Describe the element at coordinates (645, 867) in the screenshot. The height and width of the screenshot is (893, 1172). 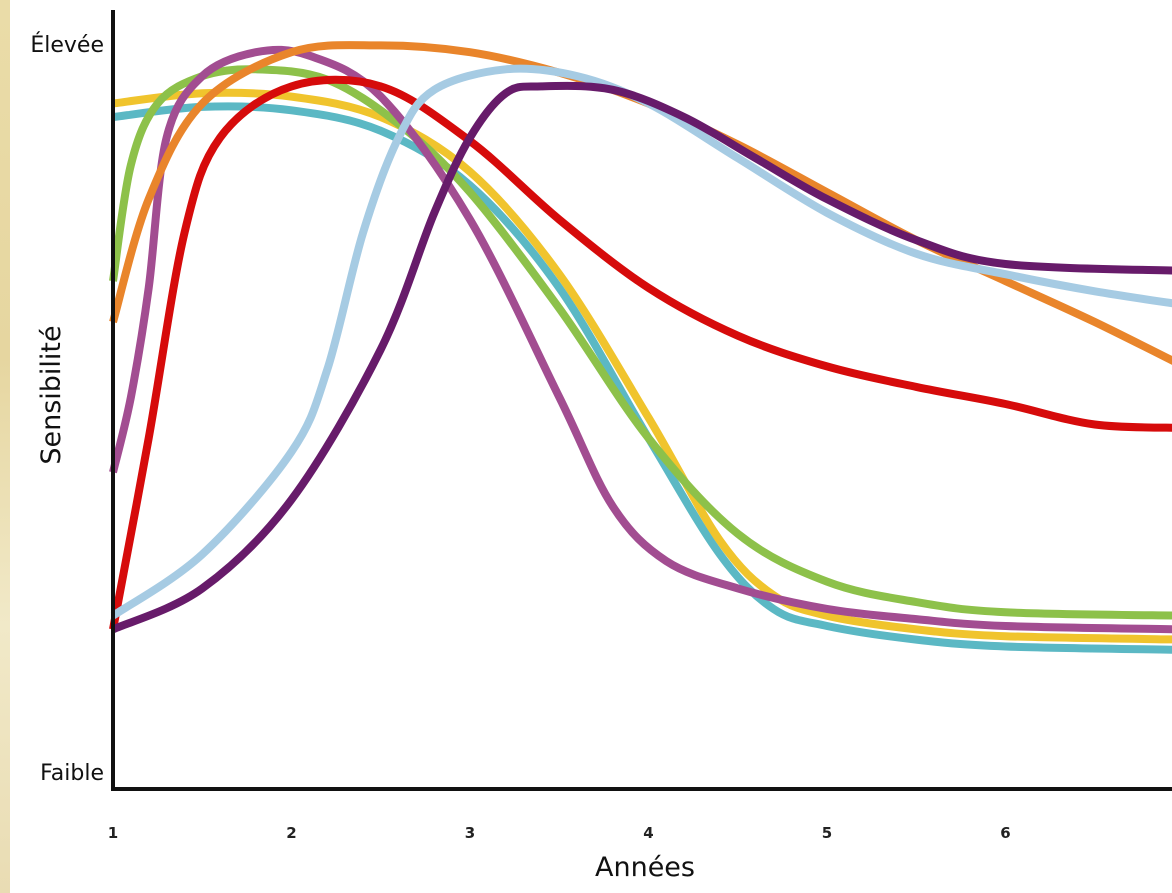
I see `x-axis-title: Années` at that location.